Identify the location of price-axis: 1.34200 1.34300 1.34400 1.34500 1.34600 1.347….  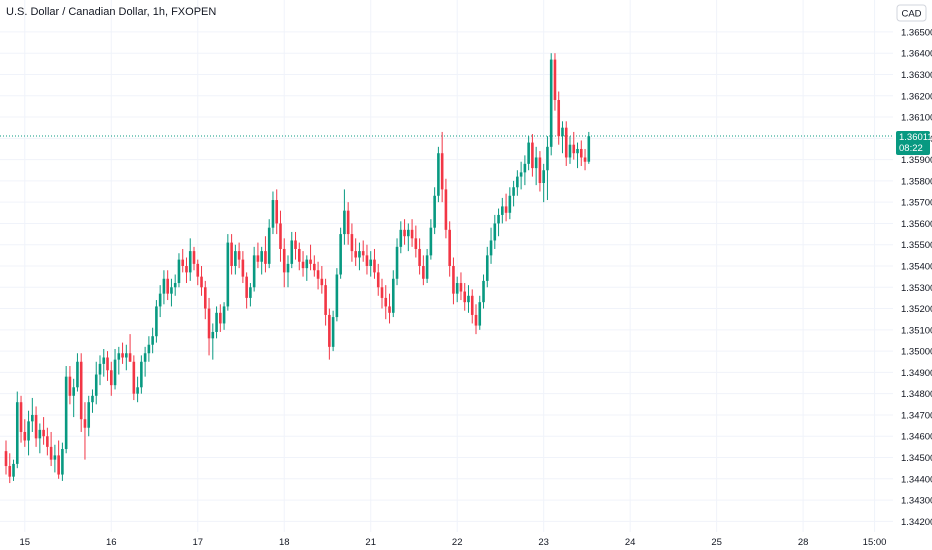
(916, 277).